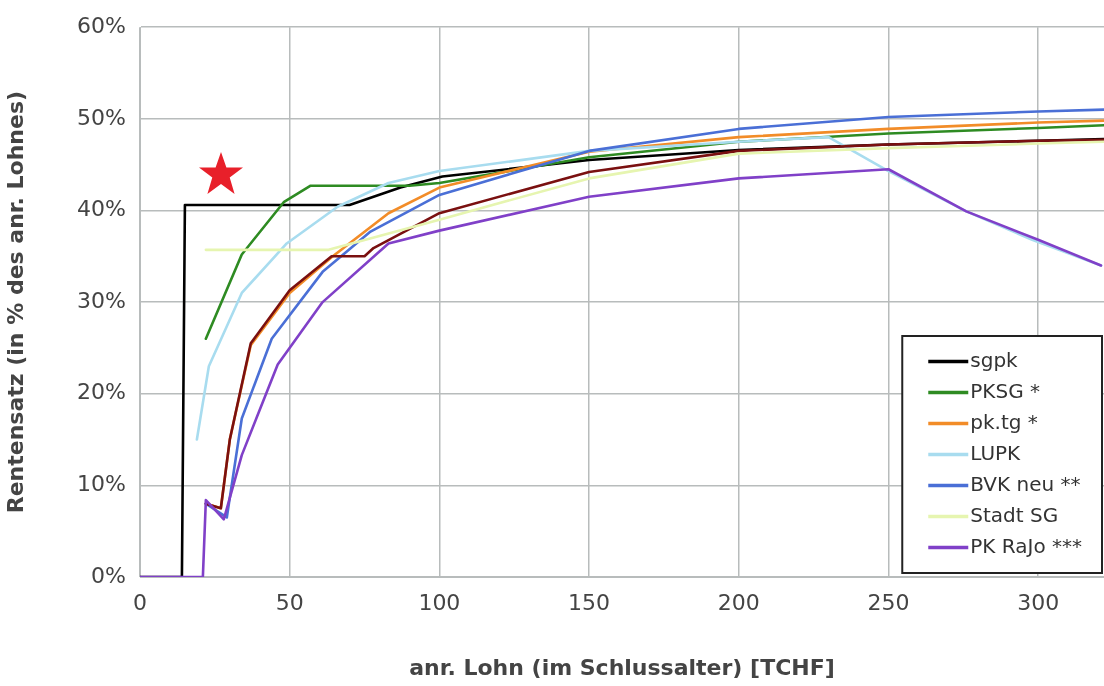 Image resolution: width=1104 pixels, height=686 pixels. Describe the element at coordinates (1025, 483) in the screenshot. I see `legend-label: BVK neu **` at that location.